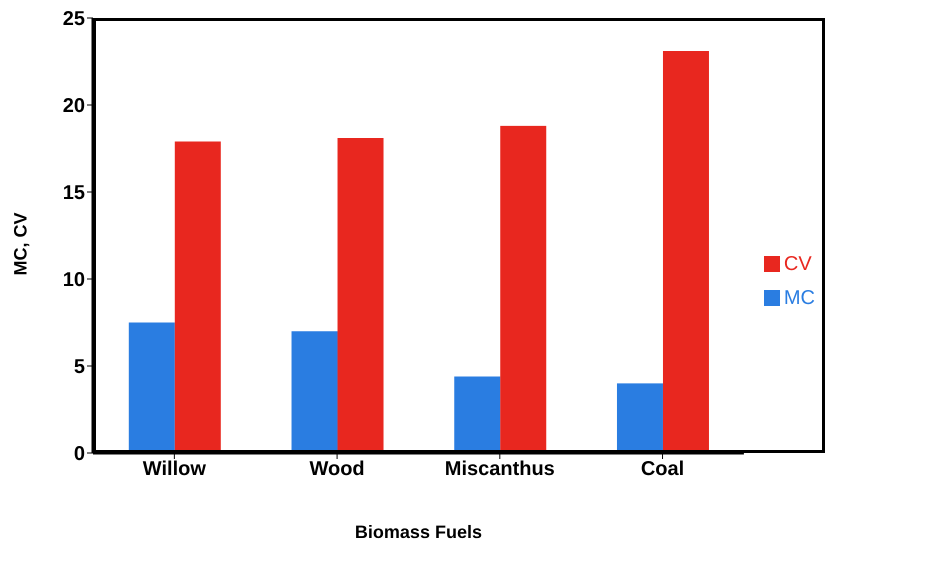  What do you see at coordinates (73, 19) in the screenshot?
I see `y-tick-label: 25` at bounding box center [73, 19].